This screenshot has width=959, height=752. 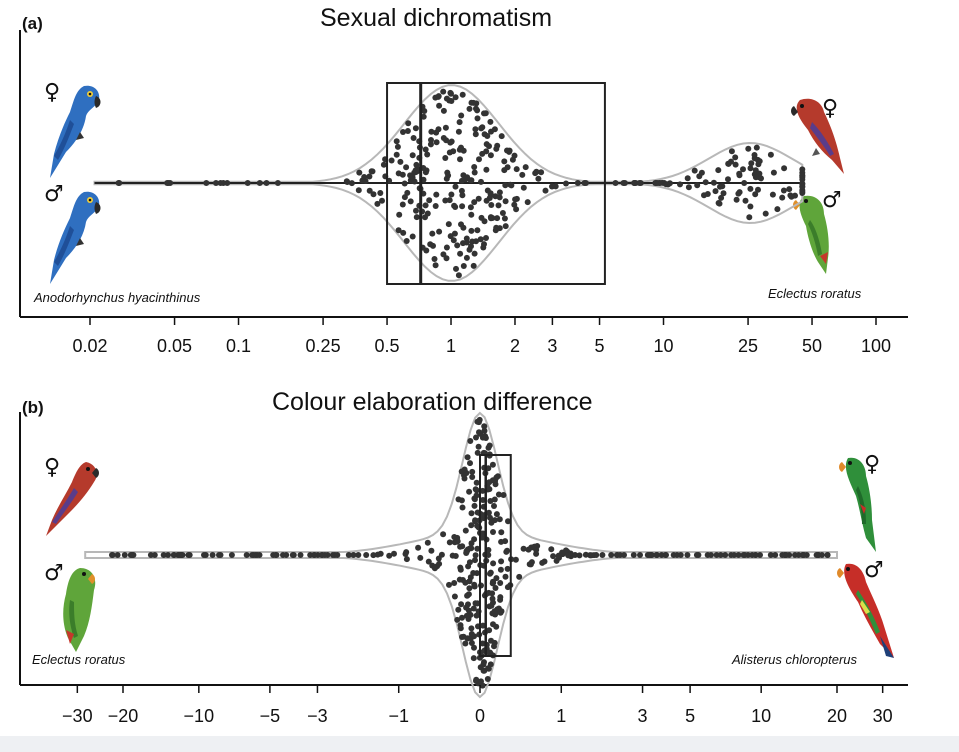 I want to click on x-tick-label: 25, so click(x=748, y=346).